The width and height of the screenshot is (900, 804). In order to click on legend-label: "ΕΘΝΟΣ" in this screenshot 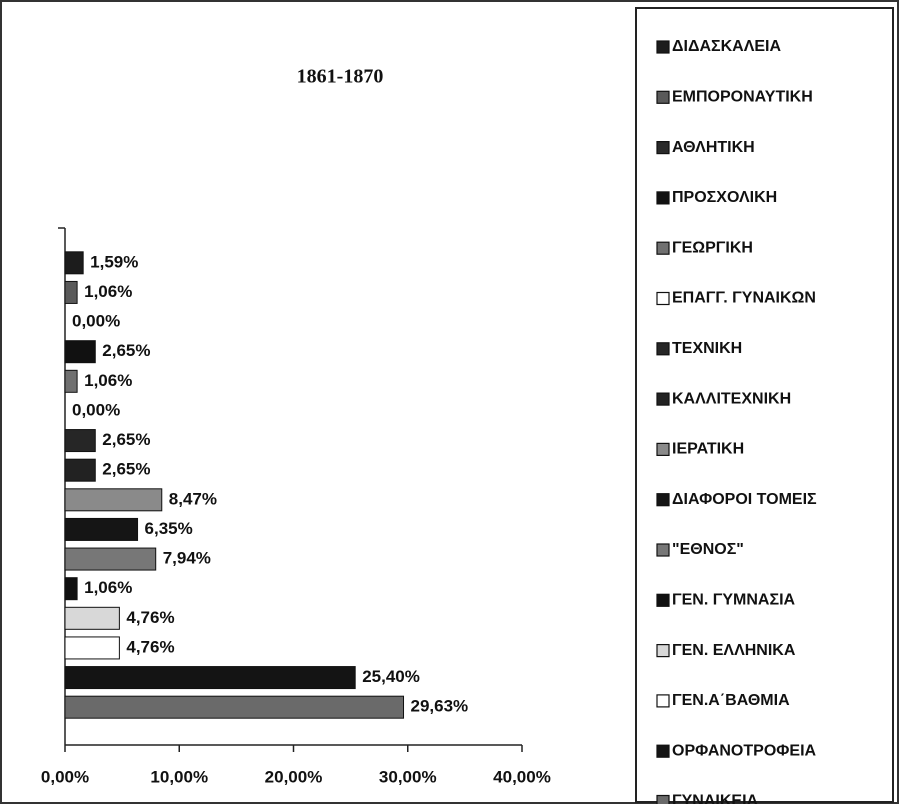, I will do `click(708, 549)`.